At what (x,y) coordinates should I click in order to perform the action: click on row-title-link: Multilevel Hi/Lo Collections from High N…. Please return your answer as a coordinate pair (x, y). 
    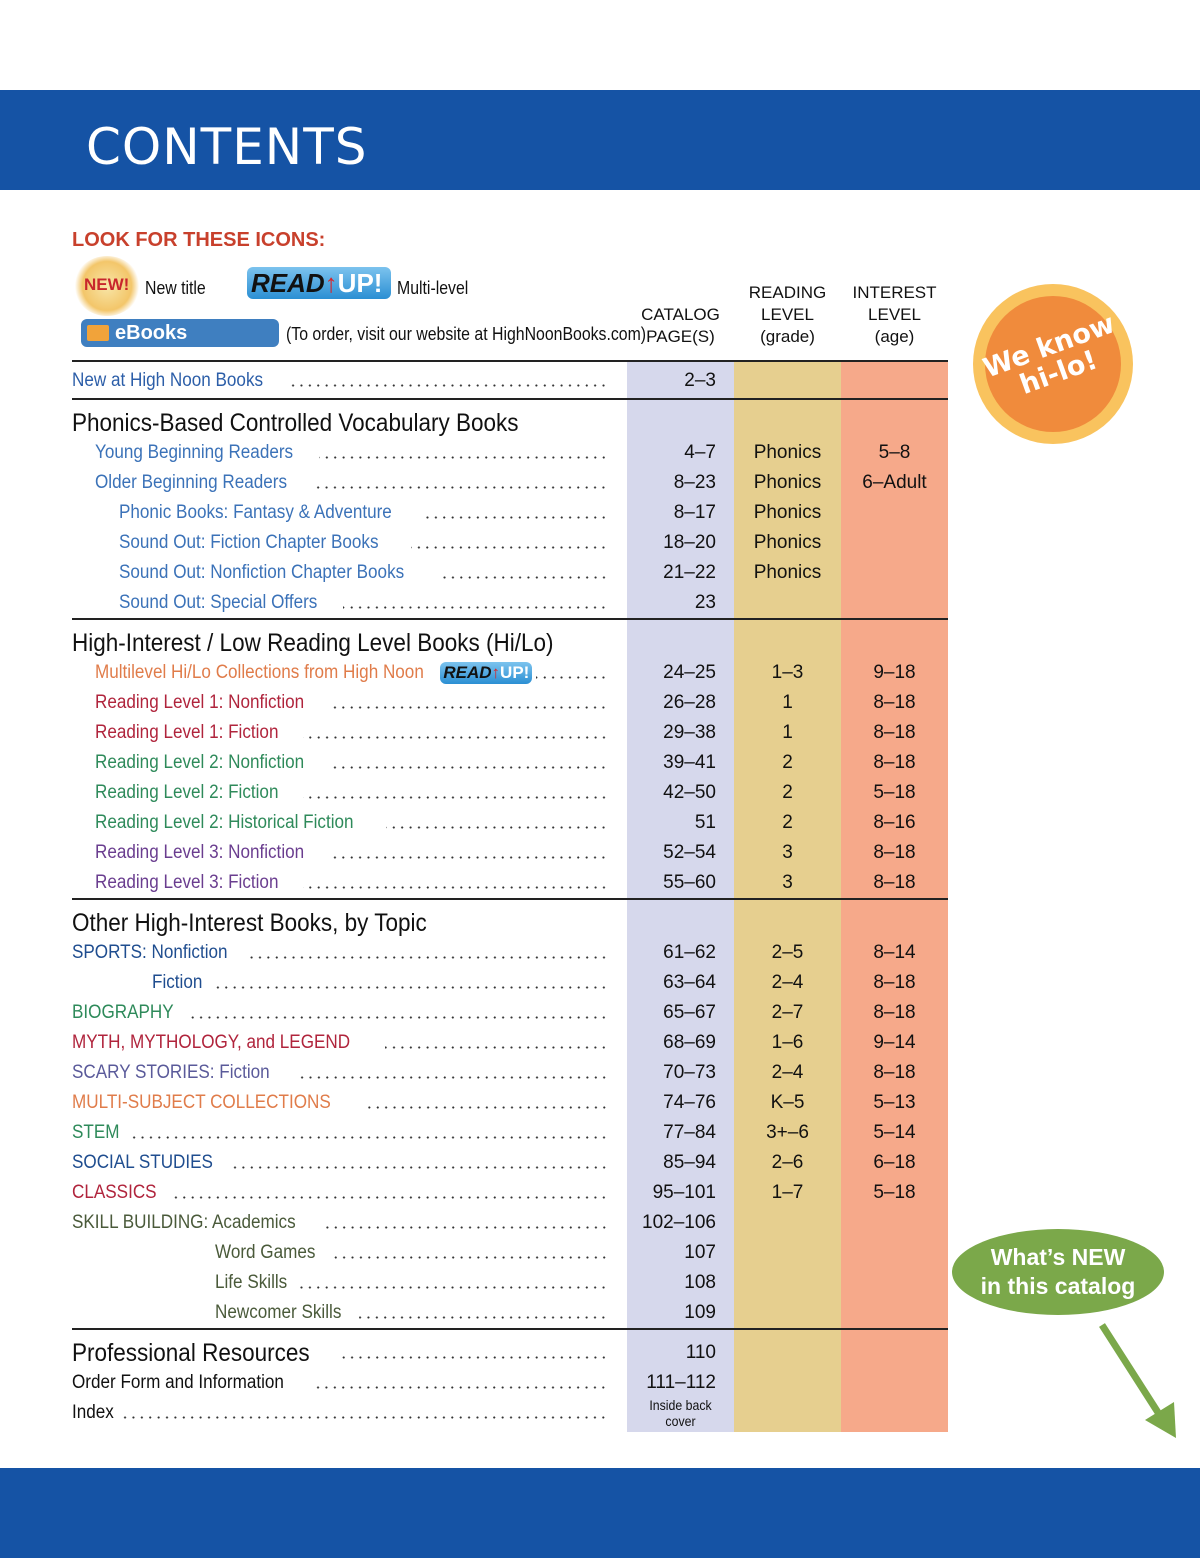
    Looking at the image, I should click on (259, 672).